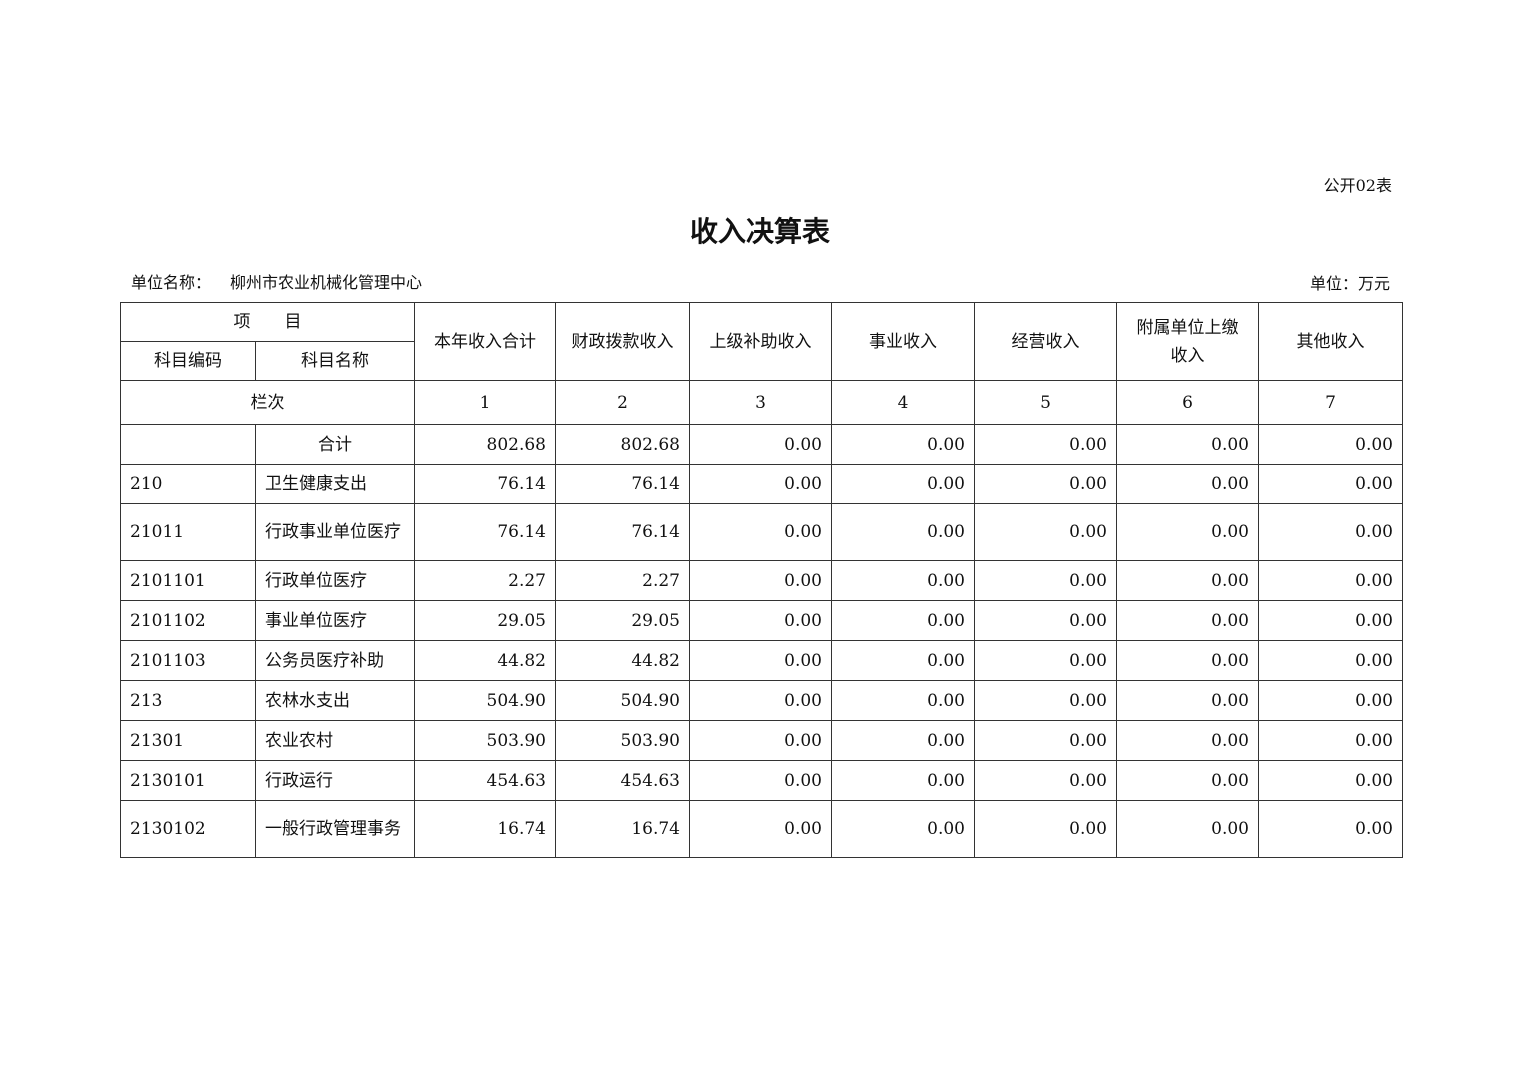 The width and height of the screenshot is (1520, 1075). Describe the element at coordinates (335, 484) in the screenshot. I see `subject-name: 卫生健康支出` at that location.